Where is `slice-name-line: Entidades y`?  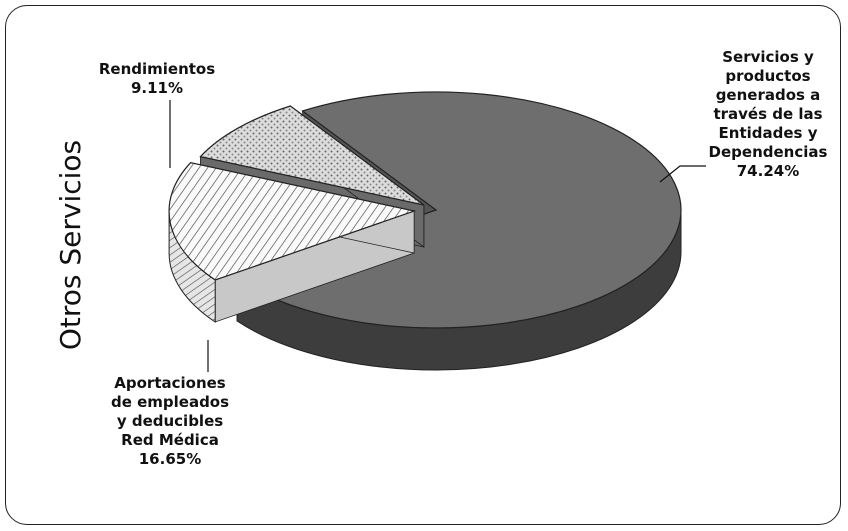
slice-name-line: Entidades y is located at coordinates (768, 133).